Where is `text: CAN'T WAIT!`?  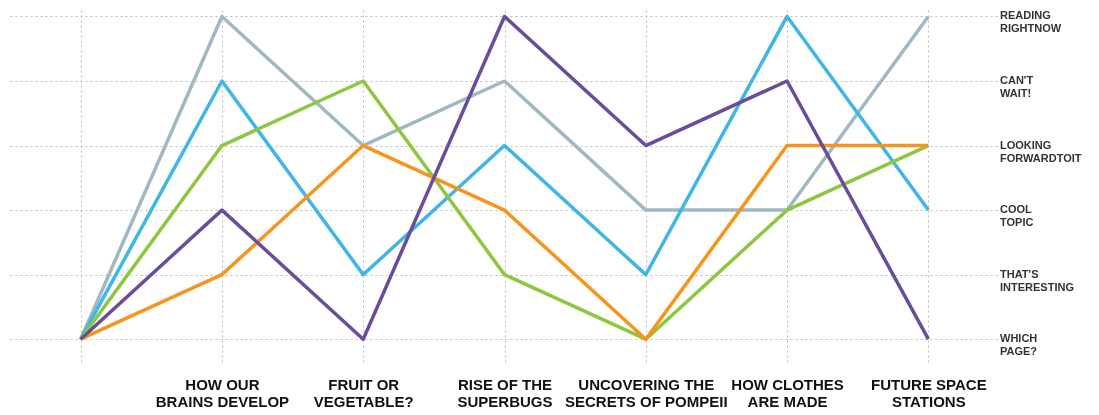
text: CAN'T WAIT! is located at coordinates (1017, 86).